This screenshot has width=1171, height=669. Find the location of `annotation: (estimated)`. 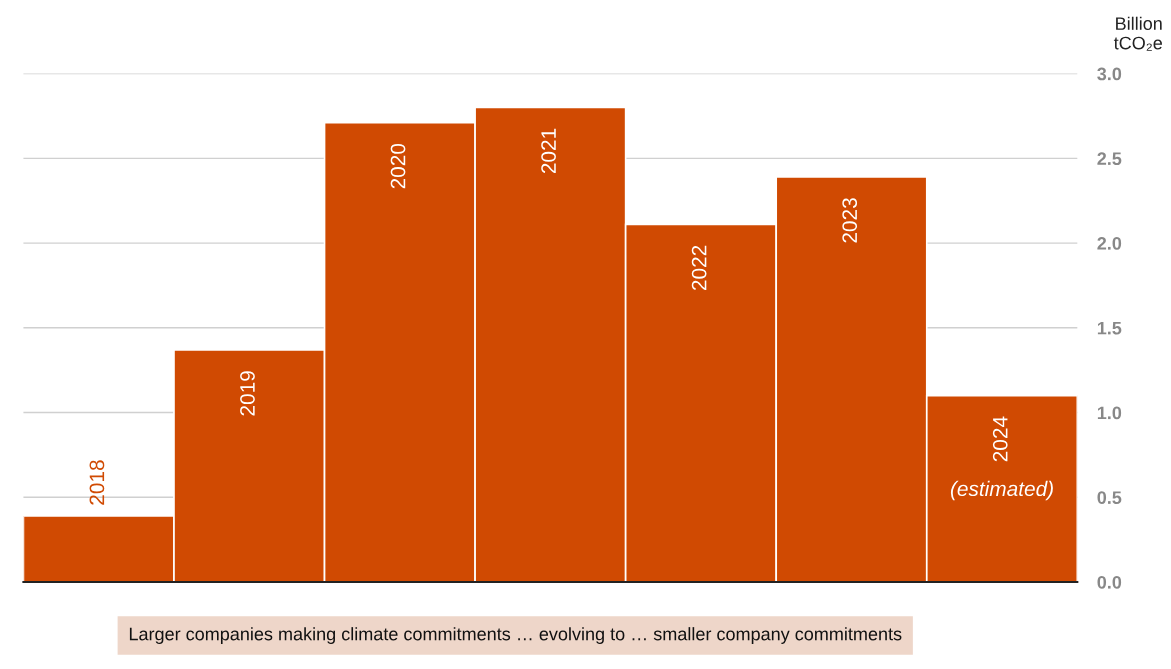

annotation: (estimated) is located at coordinates (1001, 490).